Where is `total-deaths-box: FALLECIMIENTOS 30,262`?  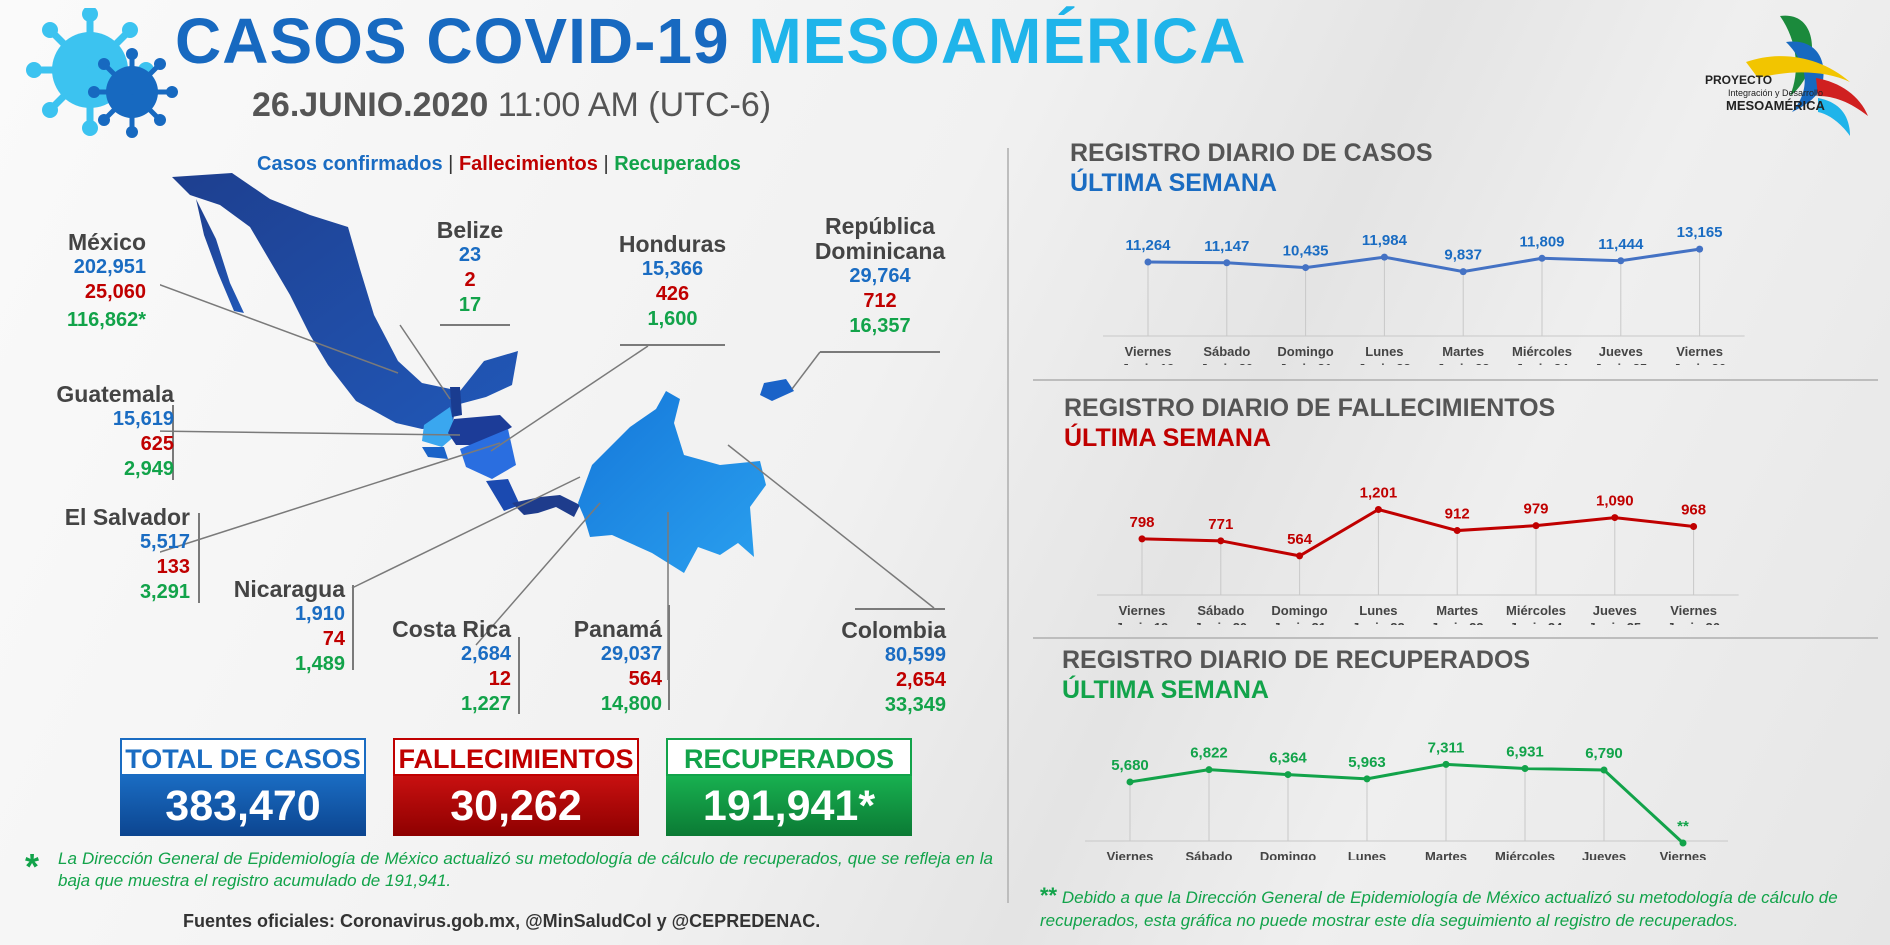
total-deaths-box: FALLECIMIENTOS 30,262 is located at coordinates (516, 787).